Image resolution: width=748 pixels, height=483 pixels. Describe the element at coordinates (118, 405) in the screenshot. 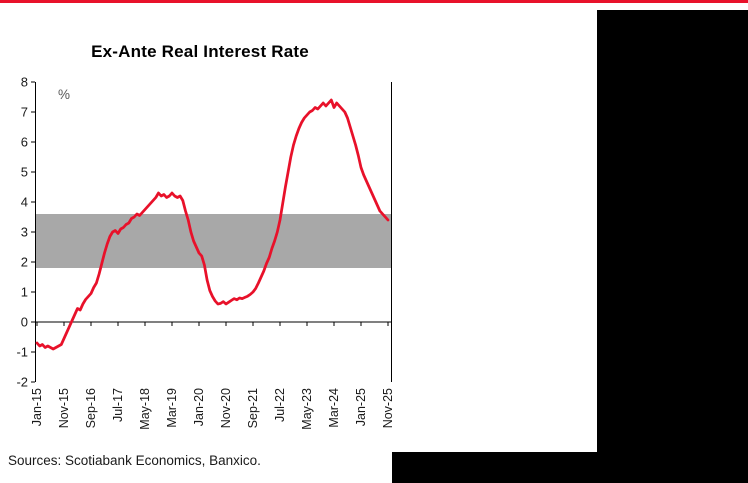

I see `x-tick-label: Jul-17` at that location.